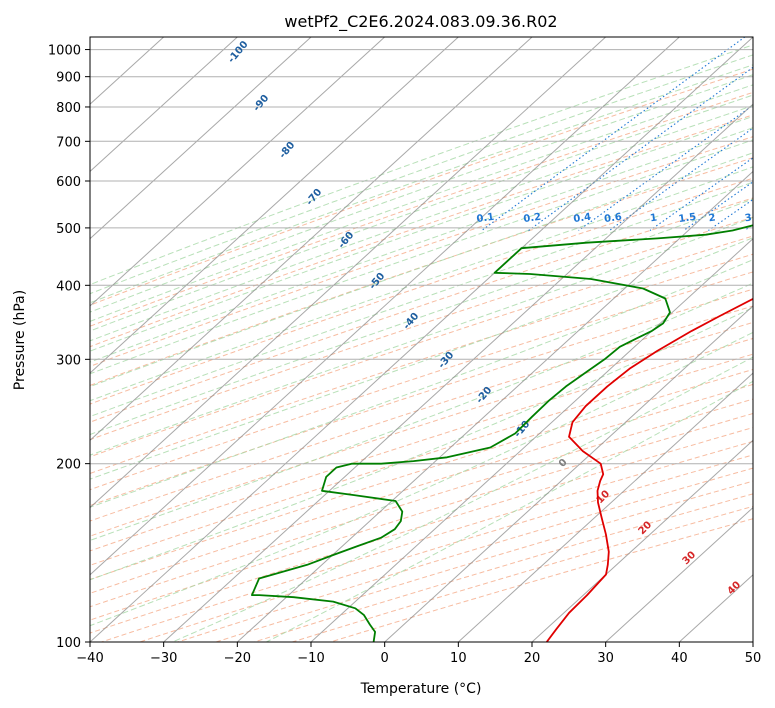 The height and width of the screenshot is (708, 775). What do you see at coordinates (613, 218) in the screenshot?
I see `mixing-ratio-label: 0.6` at bounding box center [613, 218].